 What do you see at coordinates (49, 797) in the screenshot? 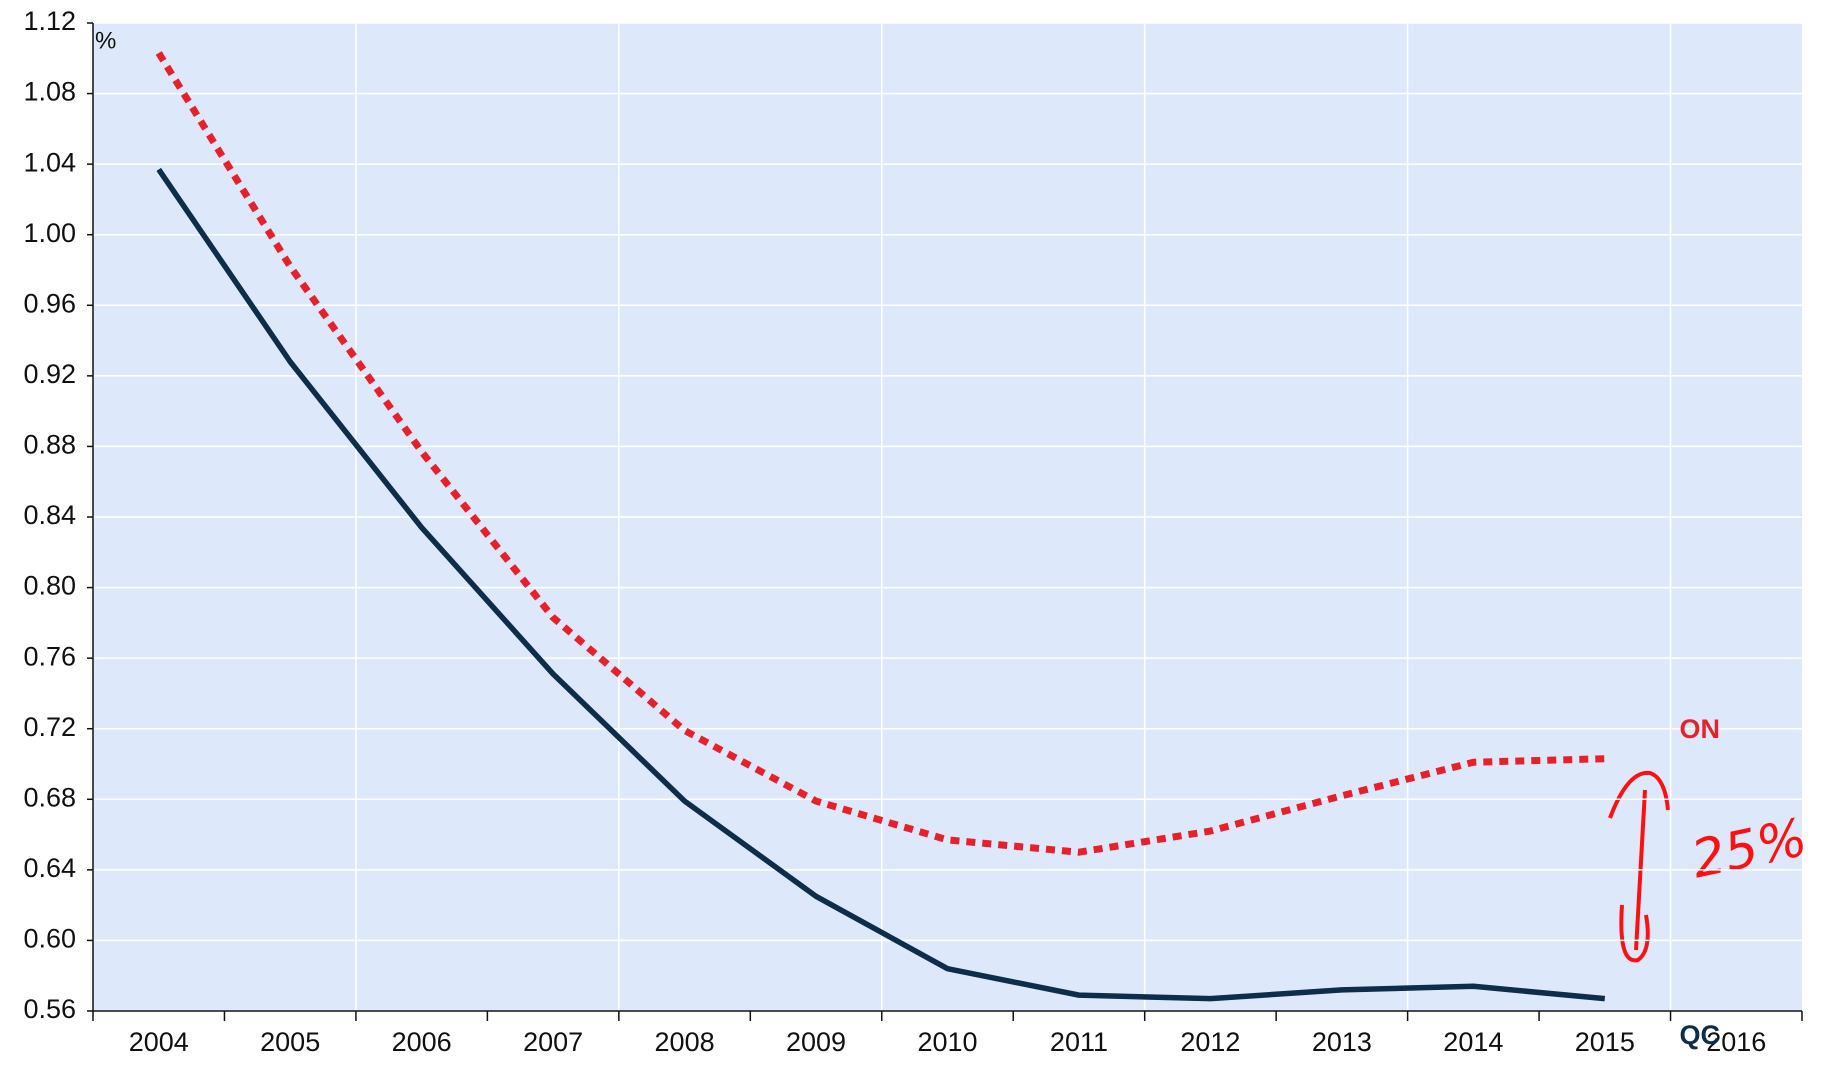
I see `y-tick-label: 0.68` at bounding box center [49, 797].